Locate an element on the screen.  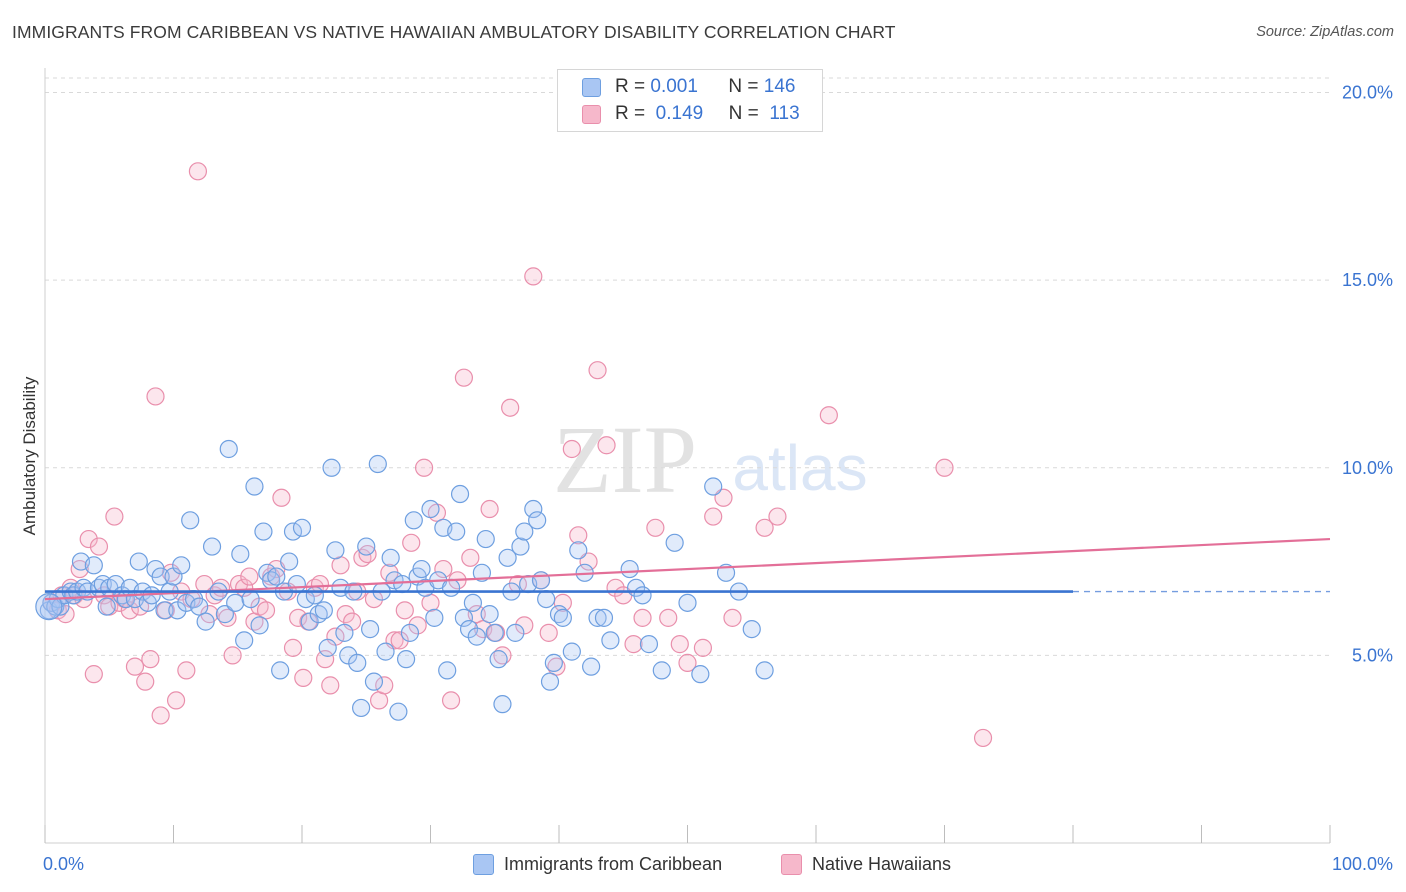
correlation-legend: R = 0.001 N = 146 R = 0.149 N = 113 is located at coordinates (690, 100).